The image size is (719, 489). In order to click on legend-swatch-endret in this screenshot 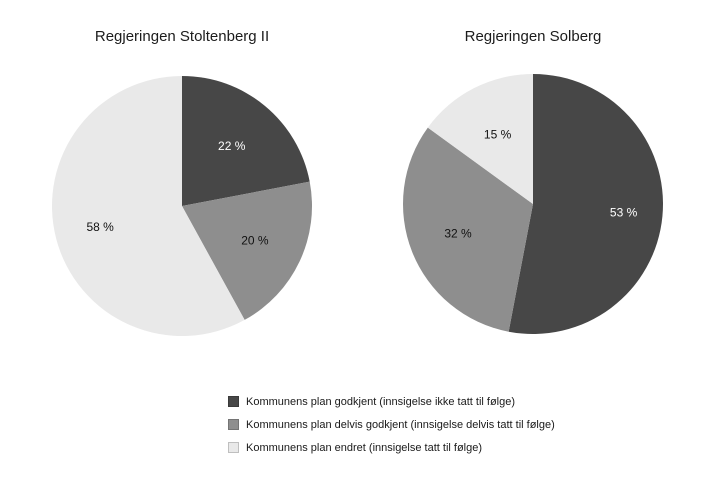, I will do `click(233, 447)`.